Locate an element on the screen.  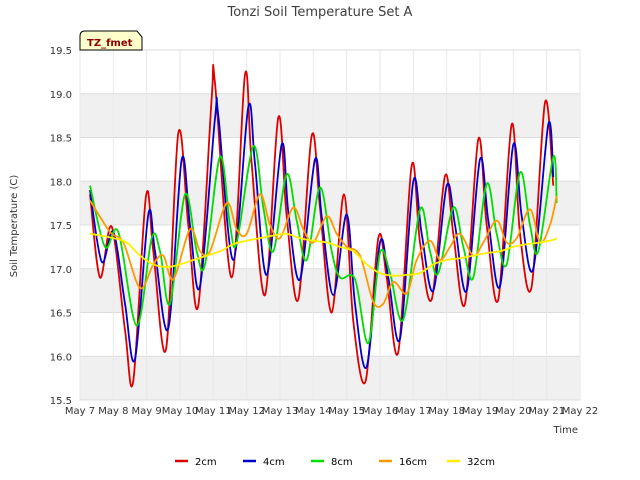
legend-label-32cm: 32cm is located at coordinates (481, 462).